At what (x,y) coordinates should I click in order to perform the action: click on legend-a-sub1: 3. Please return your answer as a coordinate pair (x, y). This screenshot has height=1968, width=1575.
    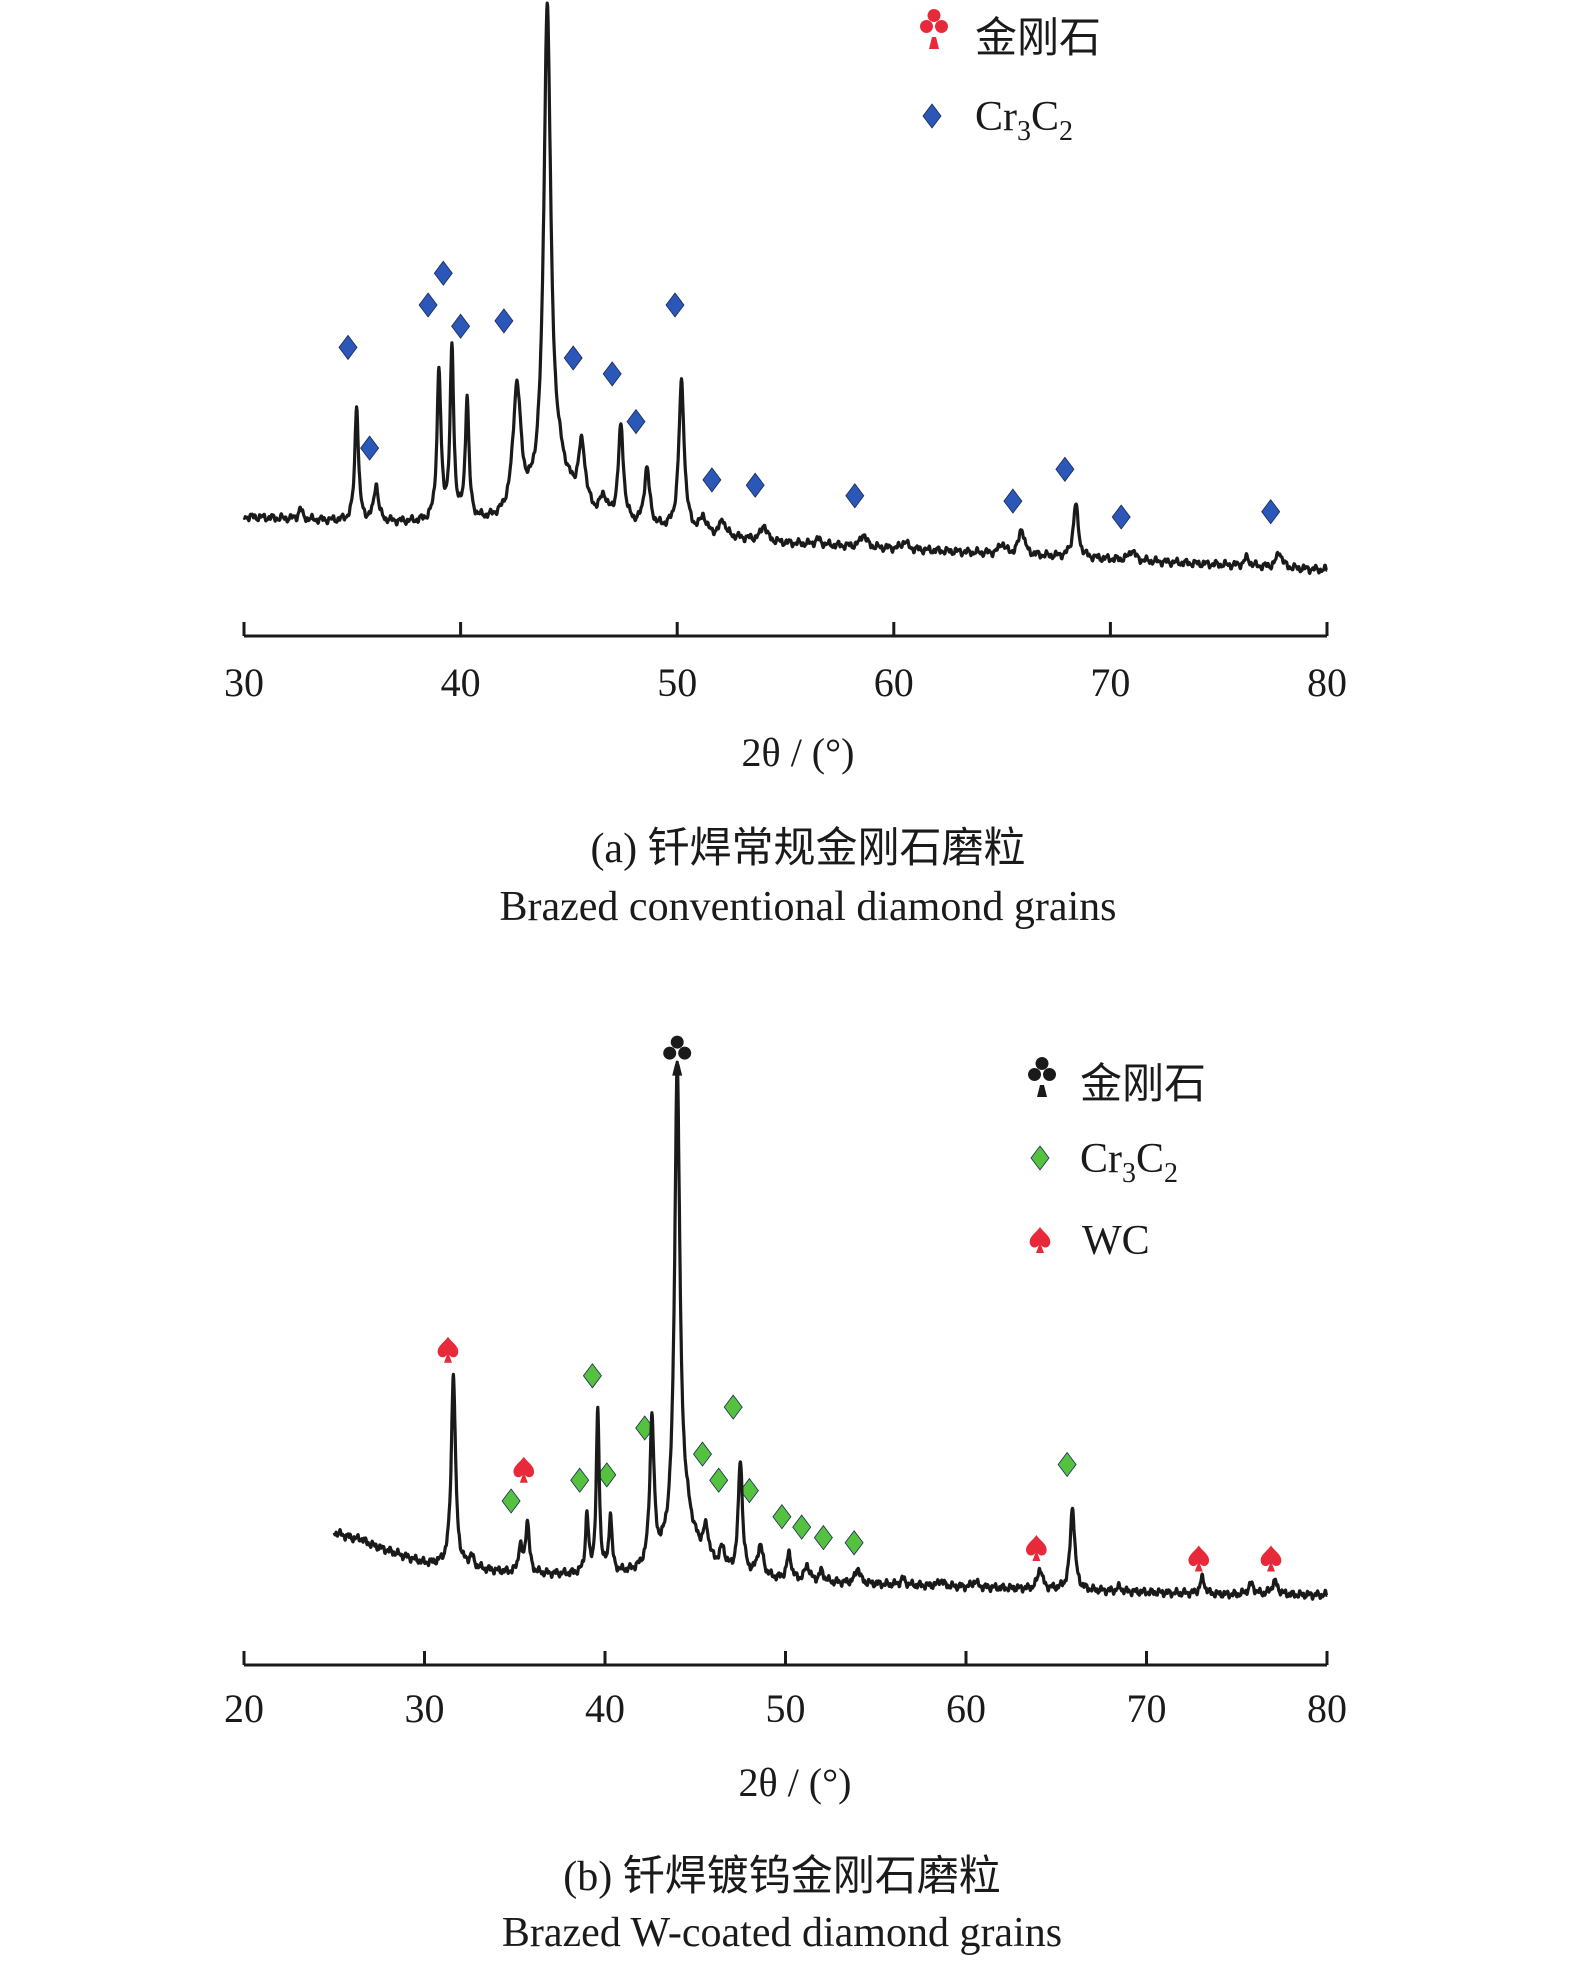
    Looking at the image, I should click on (1024, 131).